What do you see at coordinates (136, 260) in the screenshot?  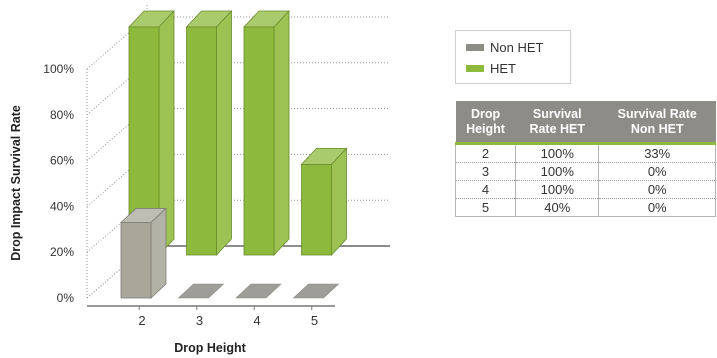 I see `non-het-bar-front` at bounding box center [136, 260].